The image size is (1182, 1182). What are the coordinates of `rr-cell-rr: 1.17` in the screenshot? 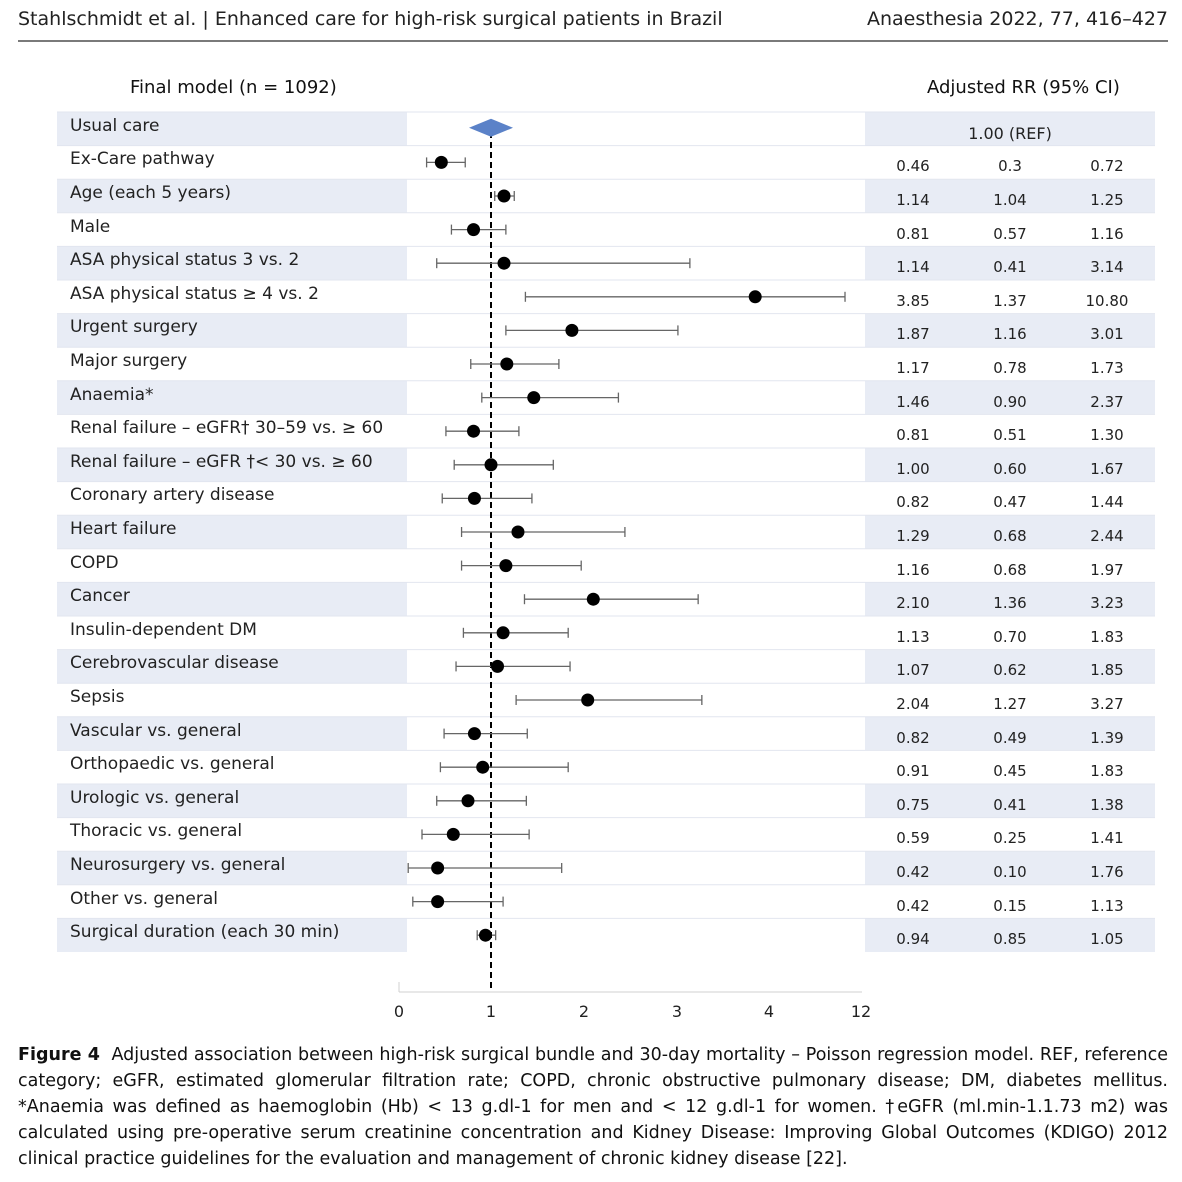 It's located at (913, 368).